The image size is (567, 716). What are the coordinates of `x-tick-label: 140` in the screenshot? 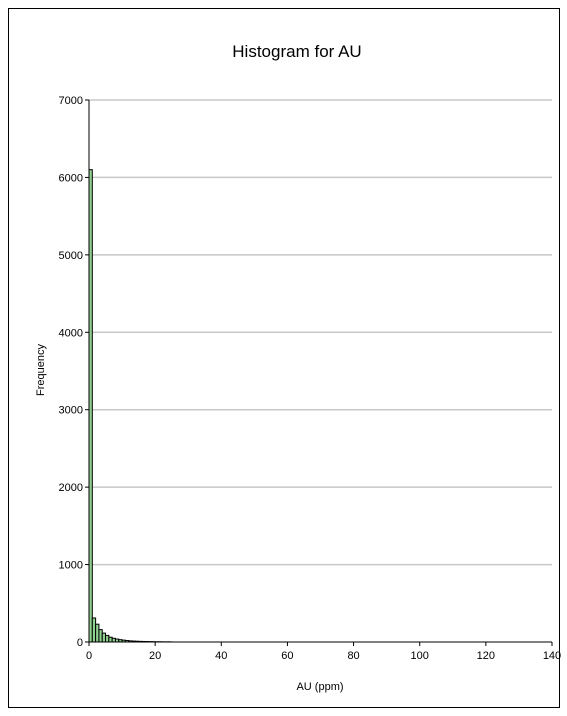 It's located at (552, 656).